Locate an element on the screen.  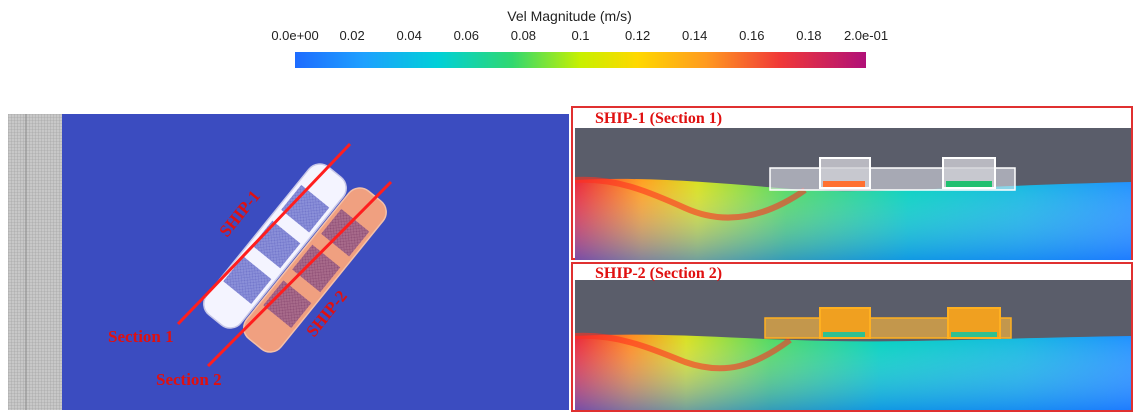
section-1-water-depth is located at coordinates (853, 219).